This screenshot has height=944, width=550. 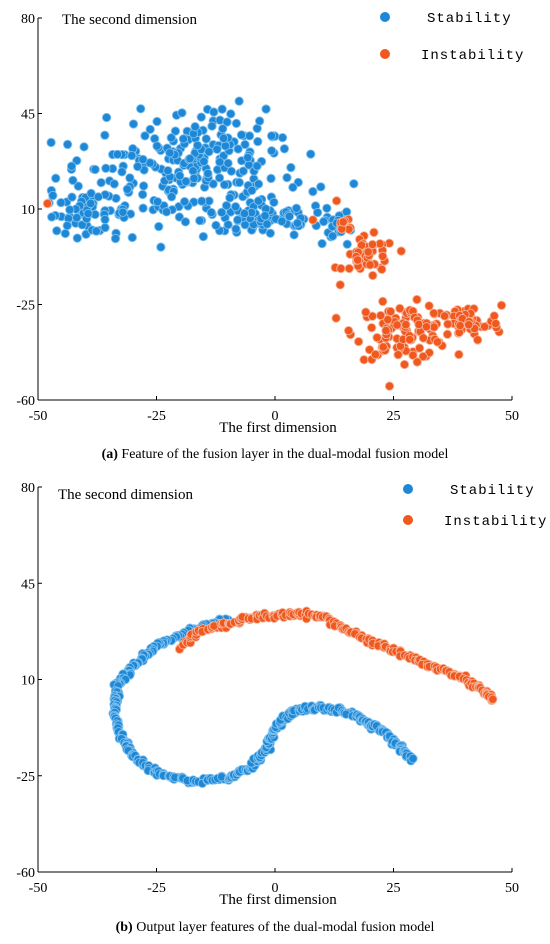 What do you see at coordinates (109, 454) in the screenshot?
I see `caption-a-label: (a)` at bounding box center [109, 454].